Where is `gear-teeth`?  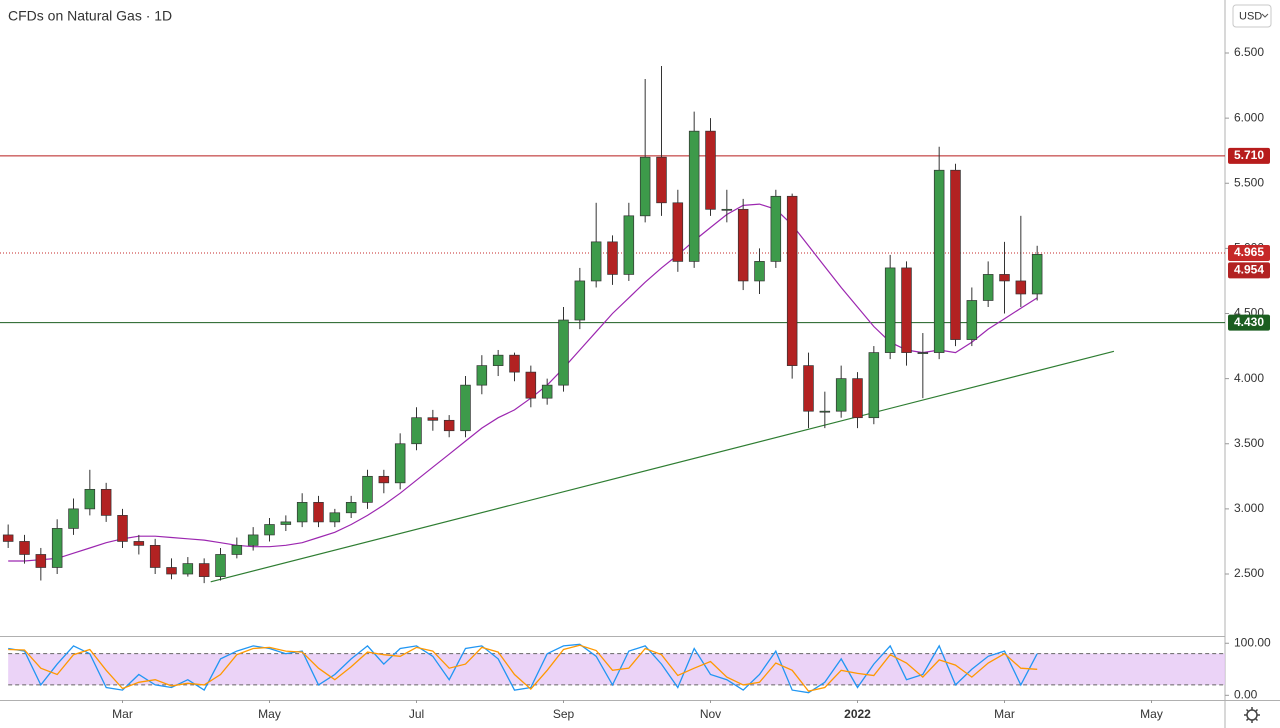 gear-teeth is located at coordinates (1252, 715).